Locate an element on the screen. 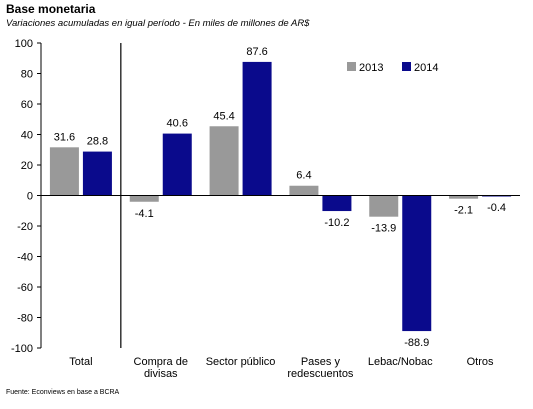 This screenshot has height=409, width=533. legend-label-2013: 2013 is located at coordinates (371, 68).